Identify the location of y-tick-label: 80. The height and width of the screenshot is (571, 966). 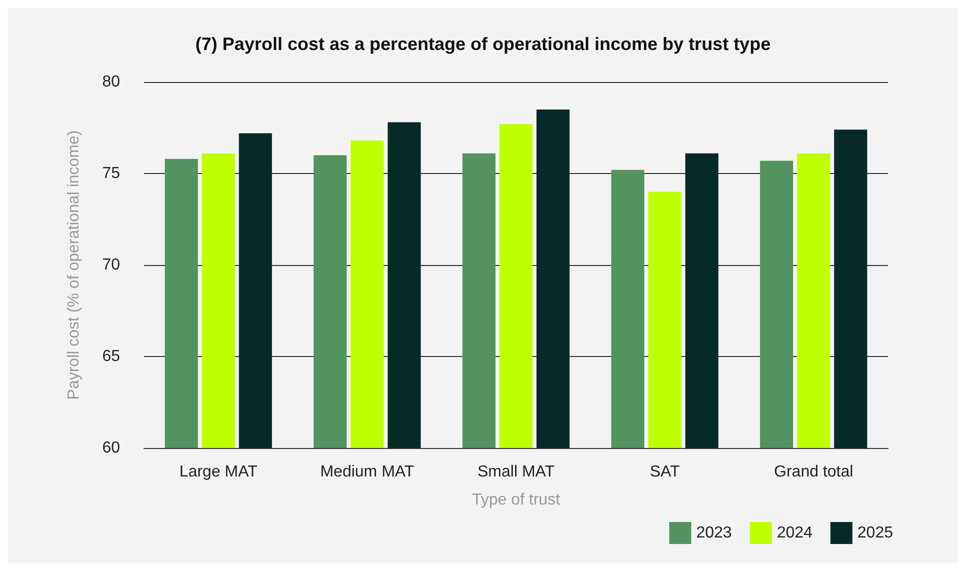
(111, 82).